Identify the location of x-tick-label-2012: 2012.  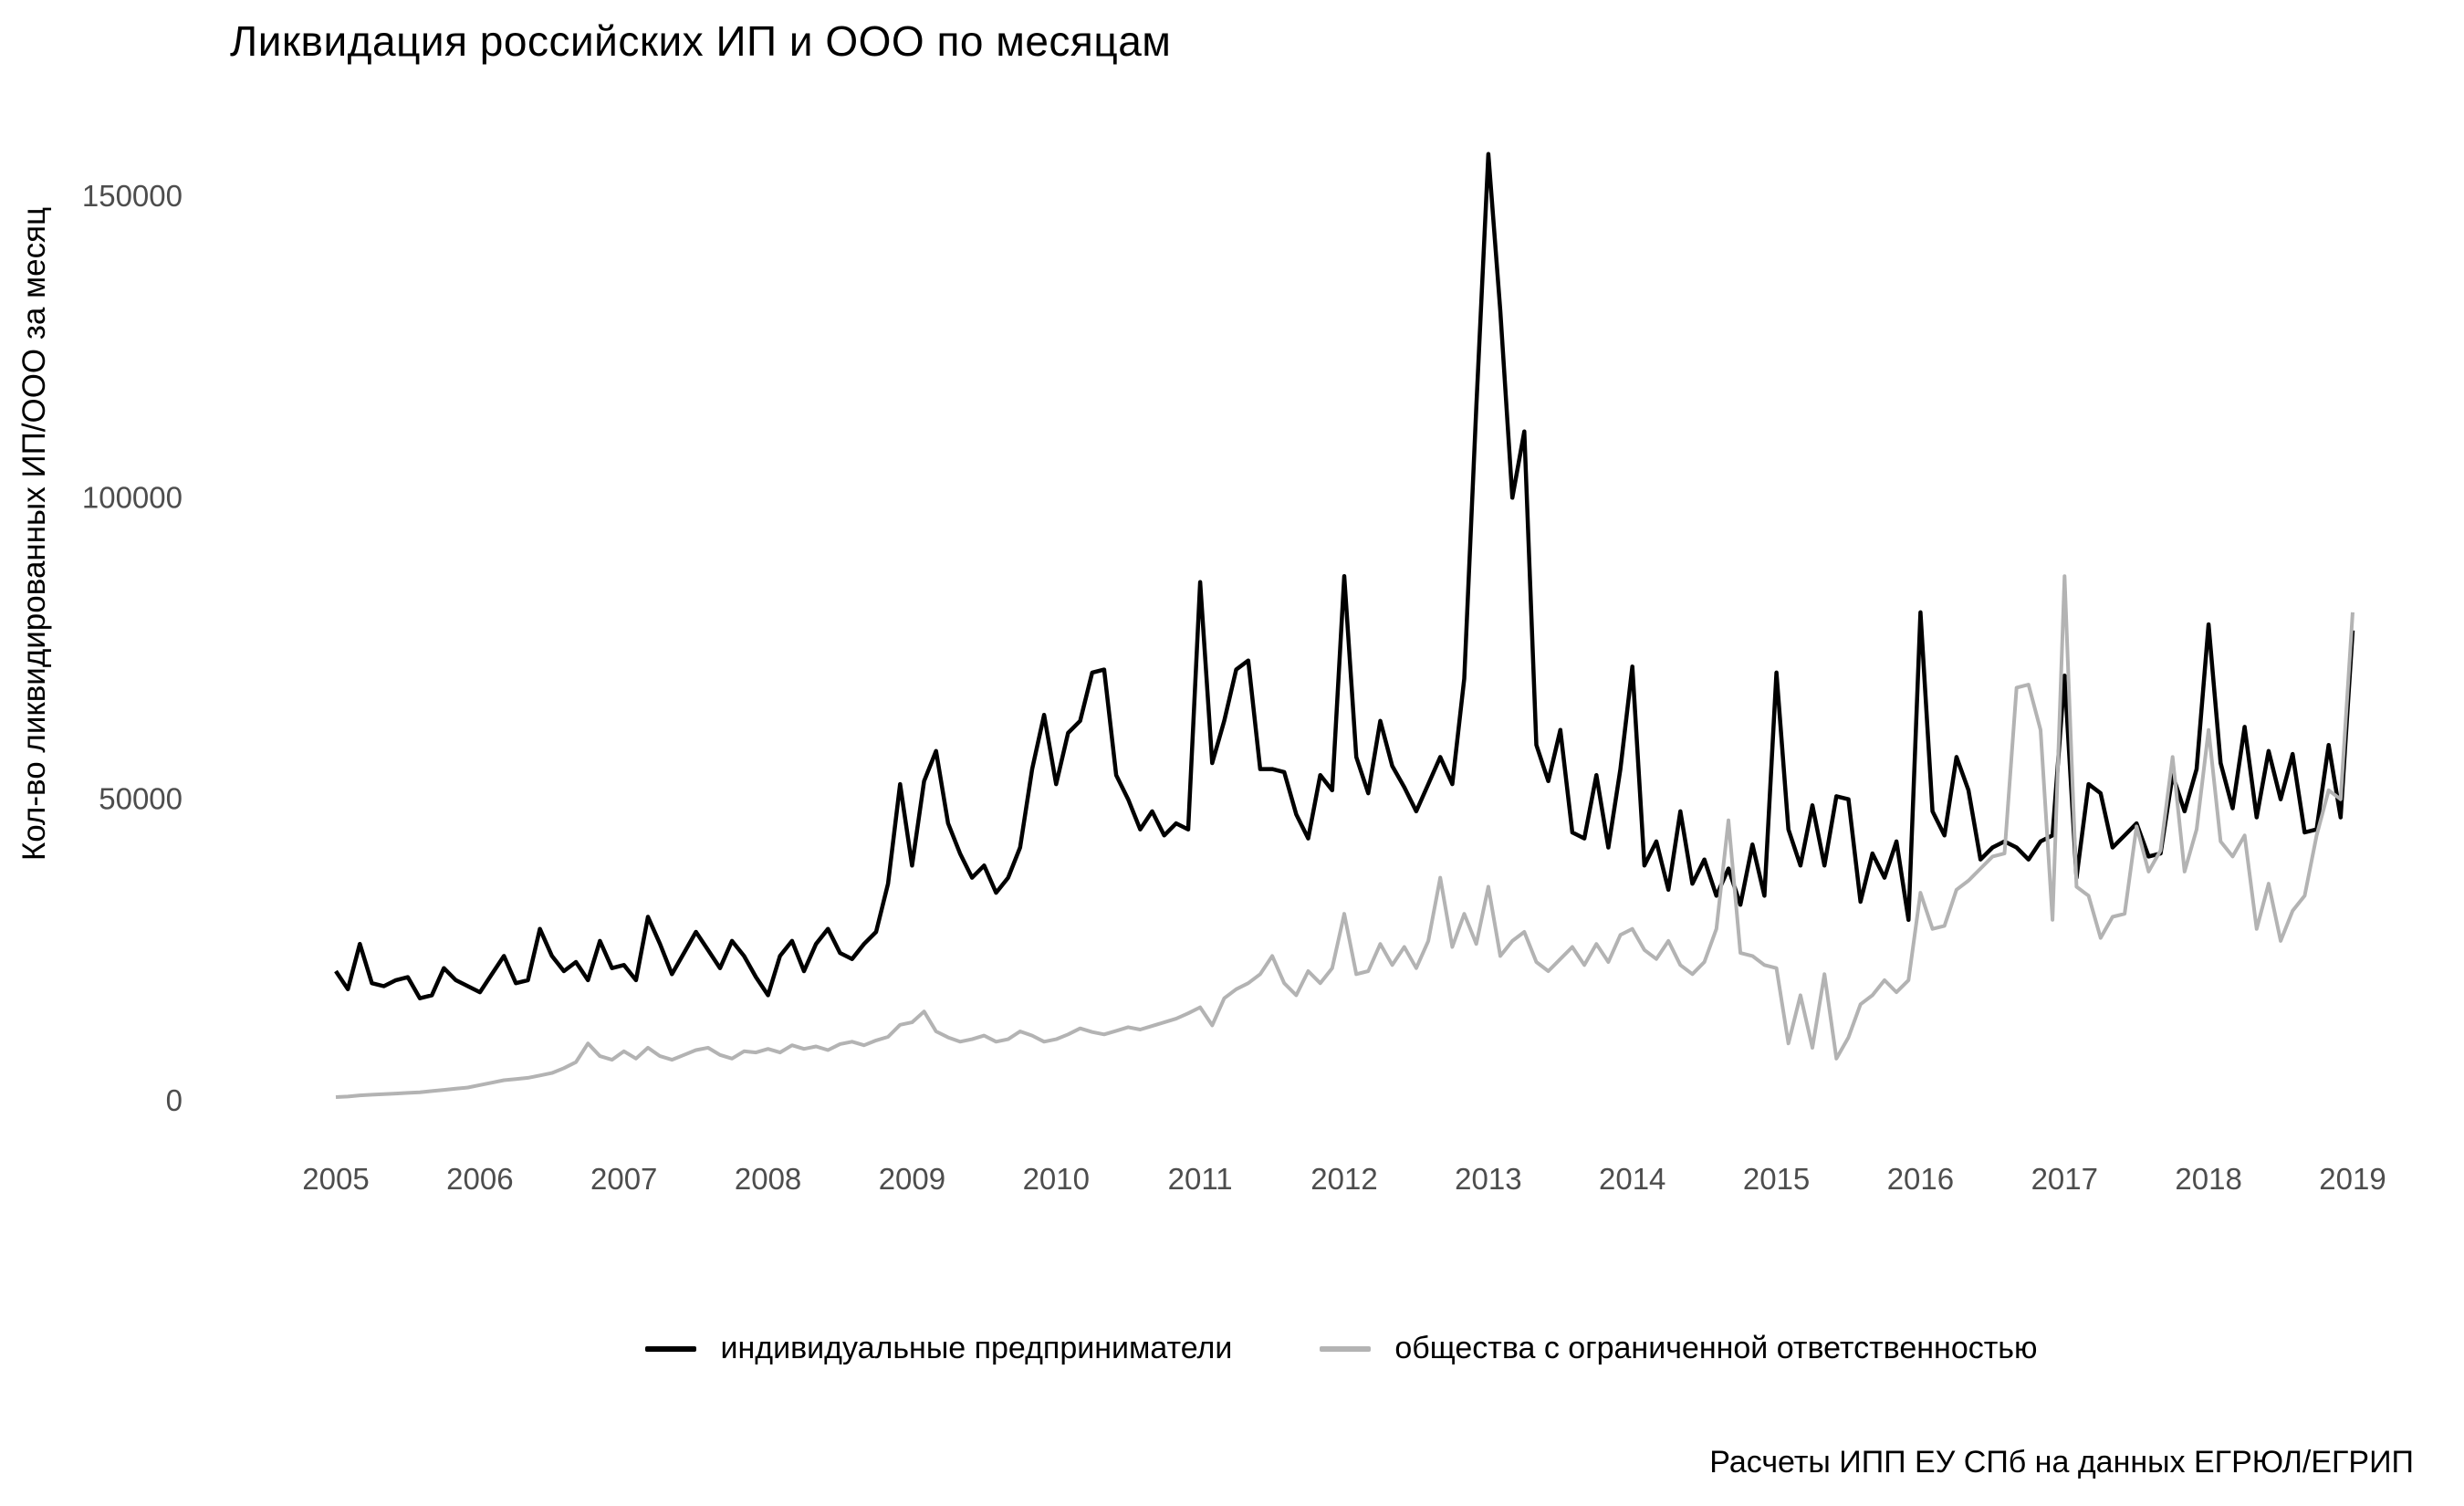
(1343, 1179).